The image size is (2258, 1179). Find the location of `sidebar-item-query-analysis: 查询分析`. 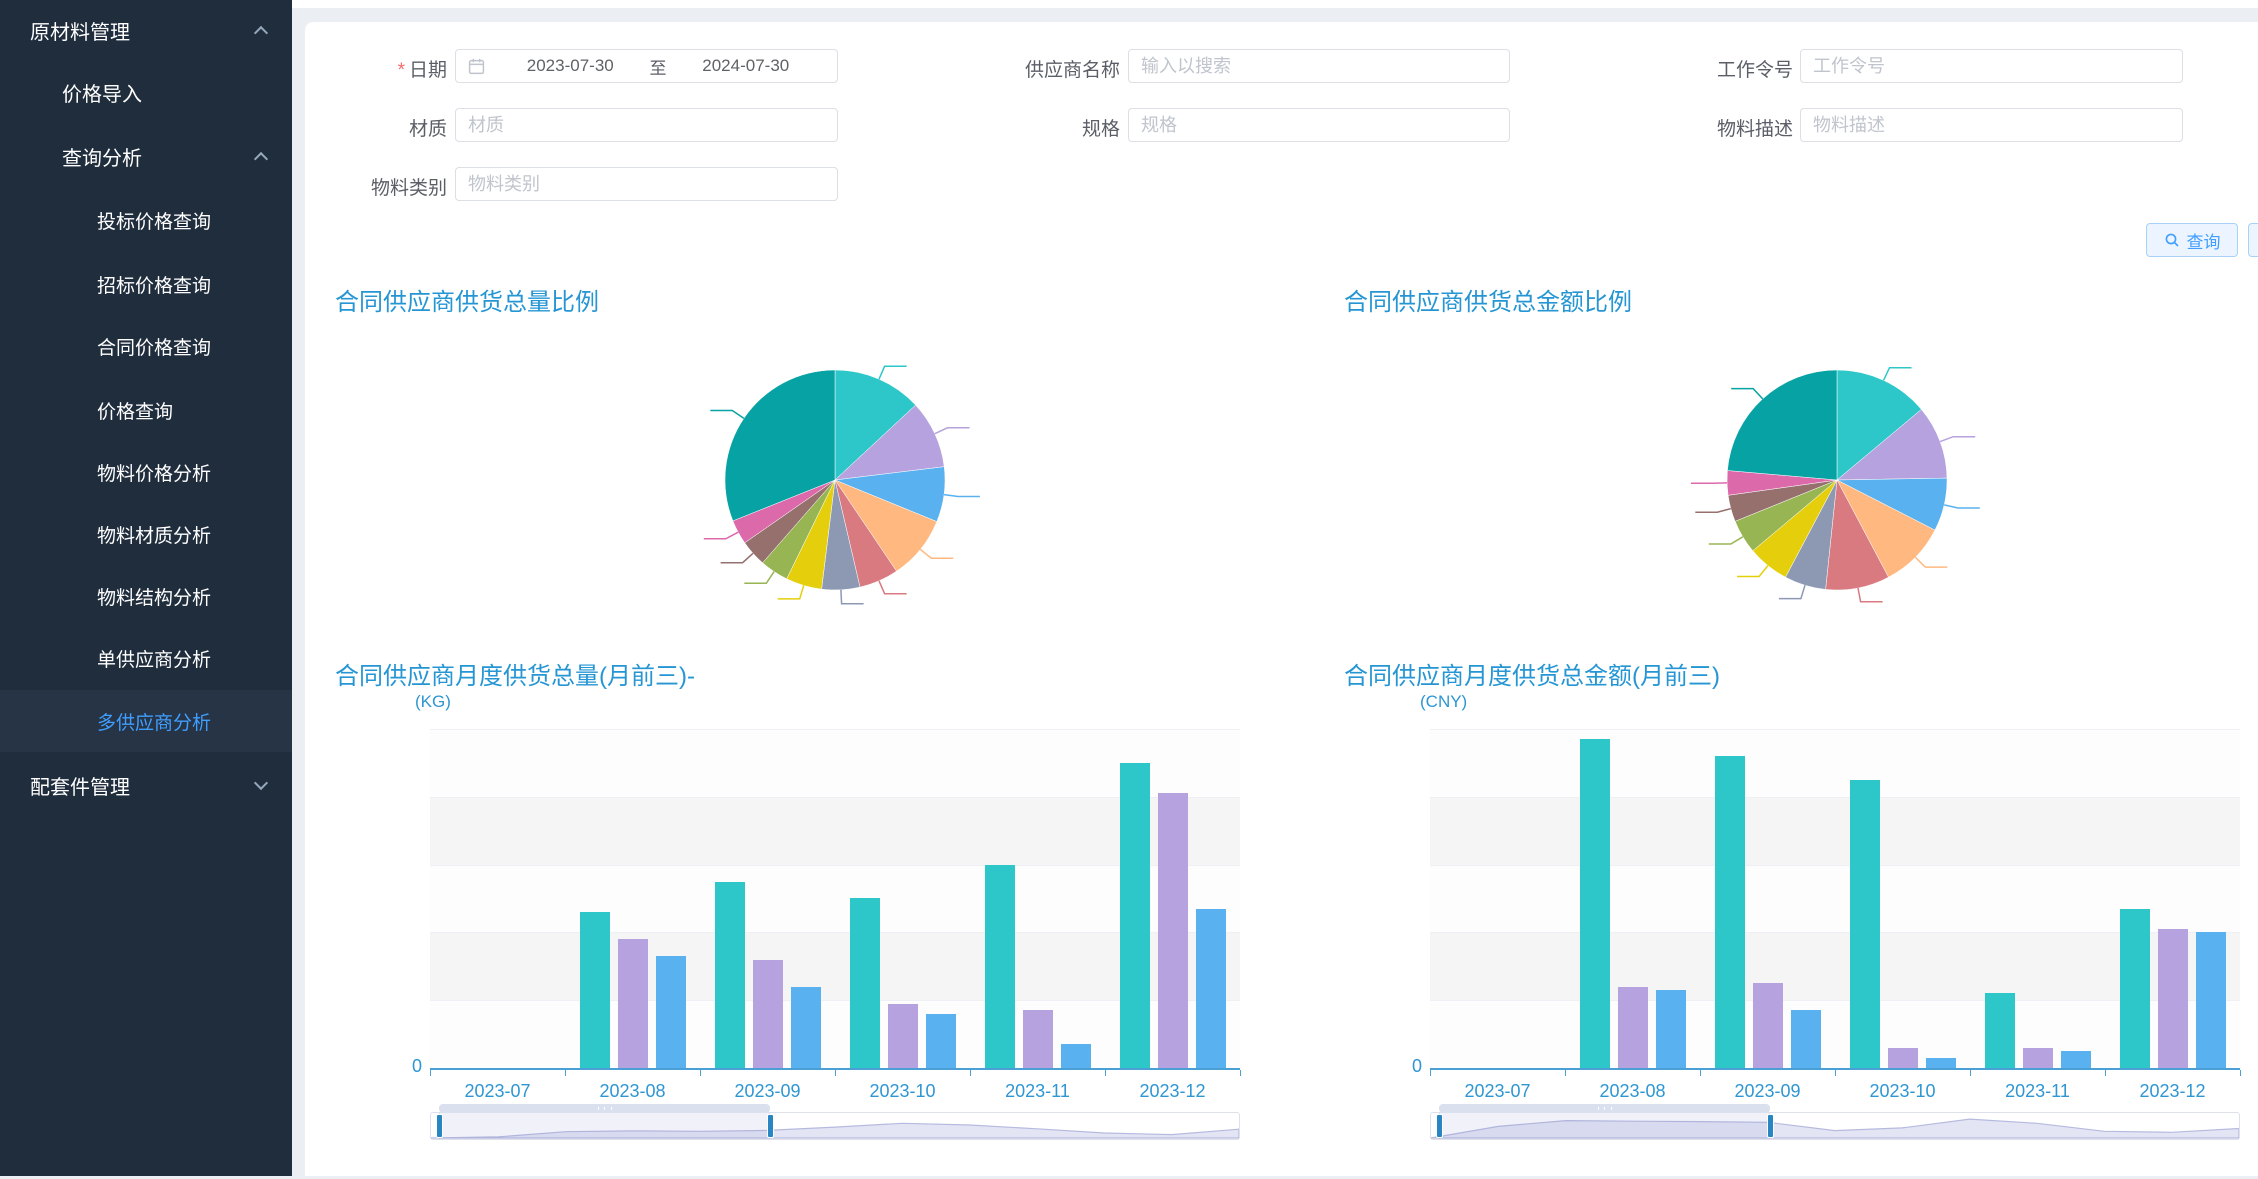

sidebar-item-query-analysis: 查询分析 is located at coordinates (146, 156).